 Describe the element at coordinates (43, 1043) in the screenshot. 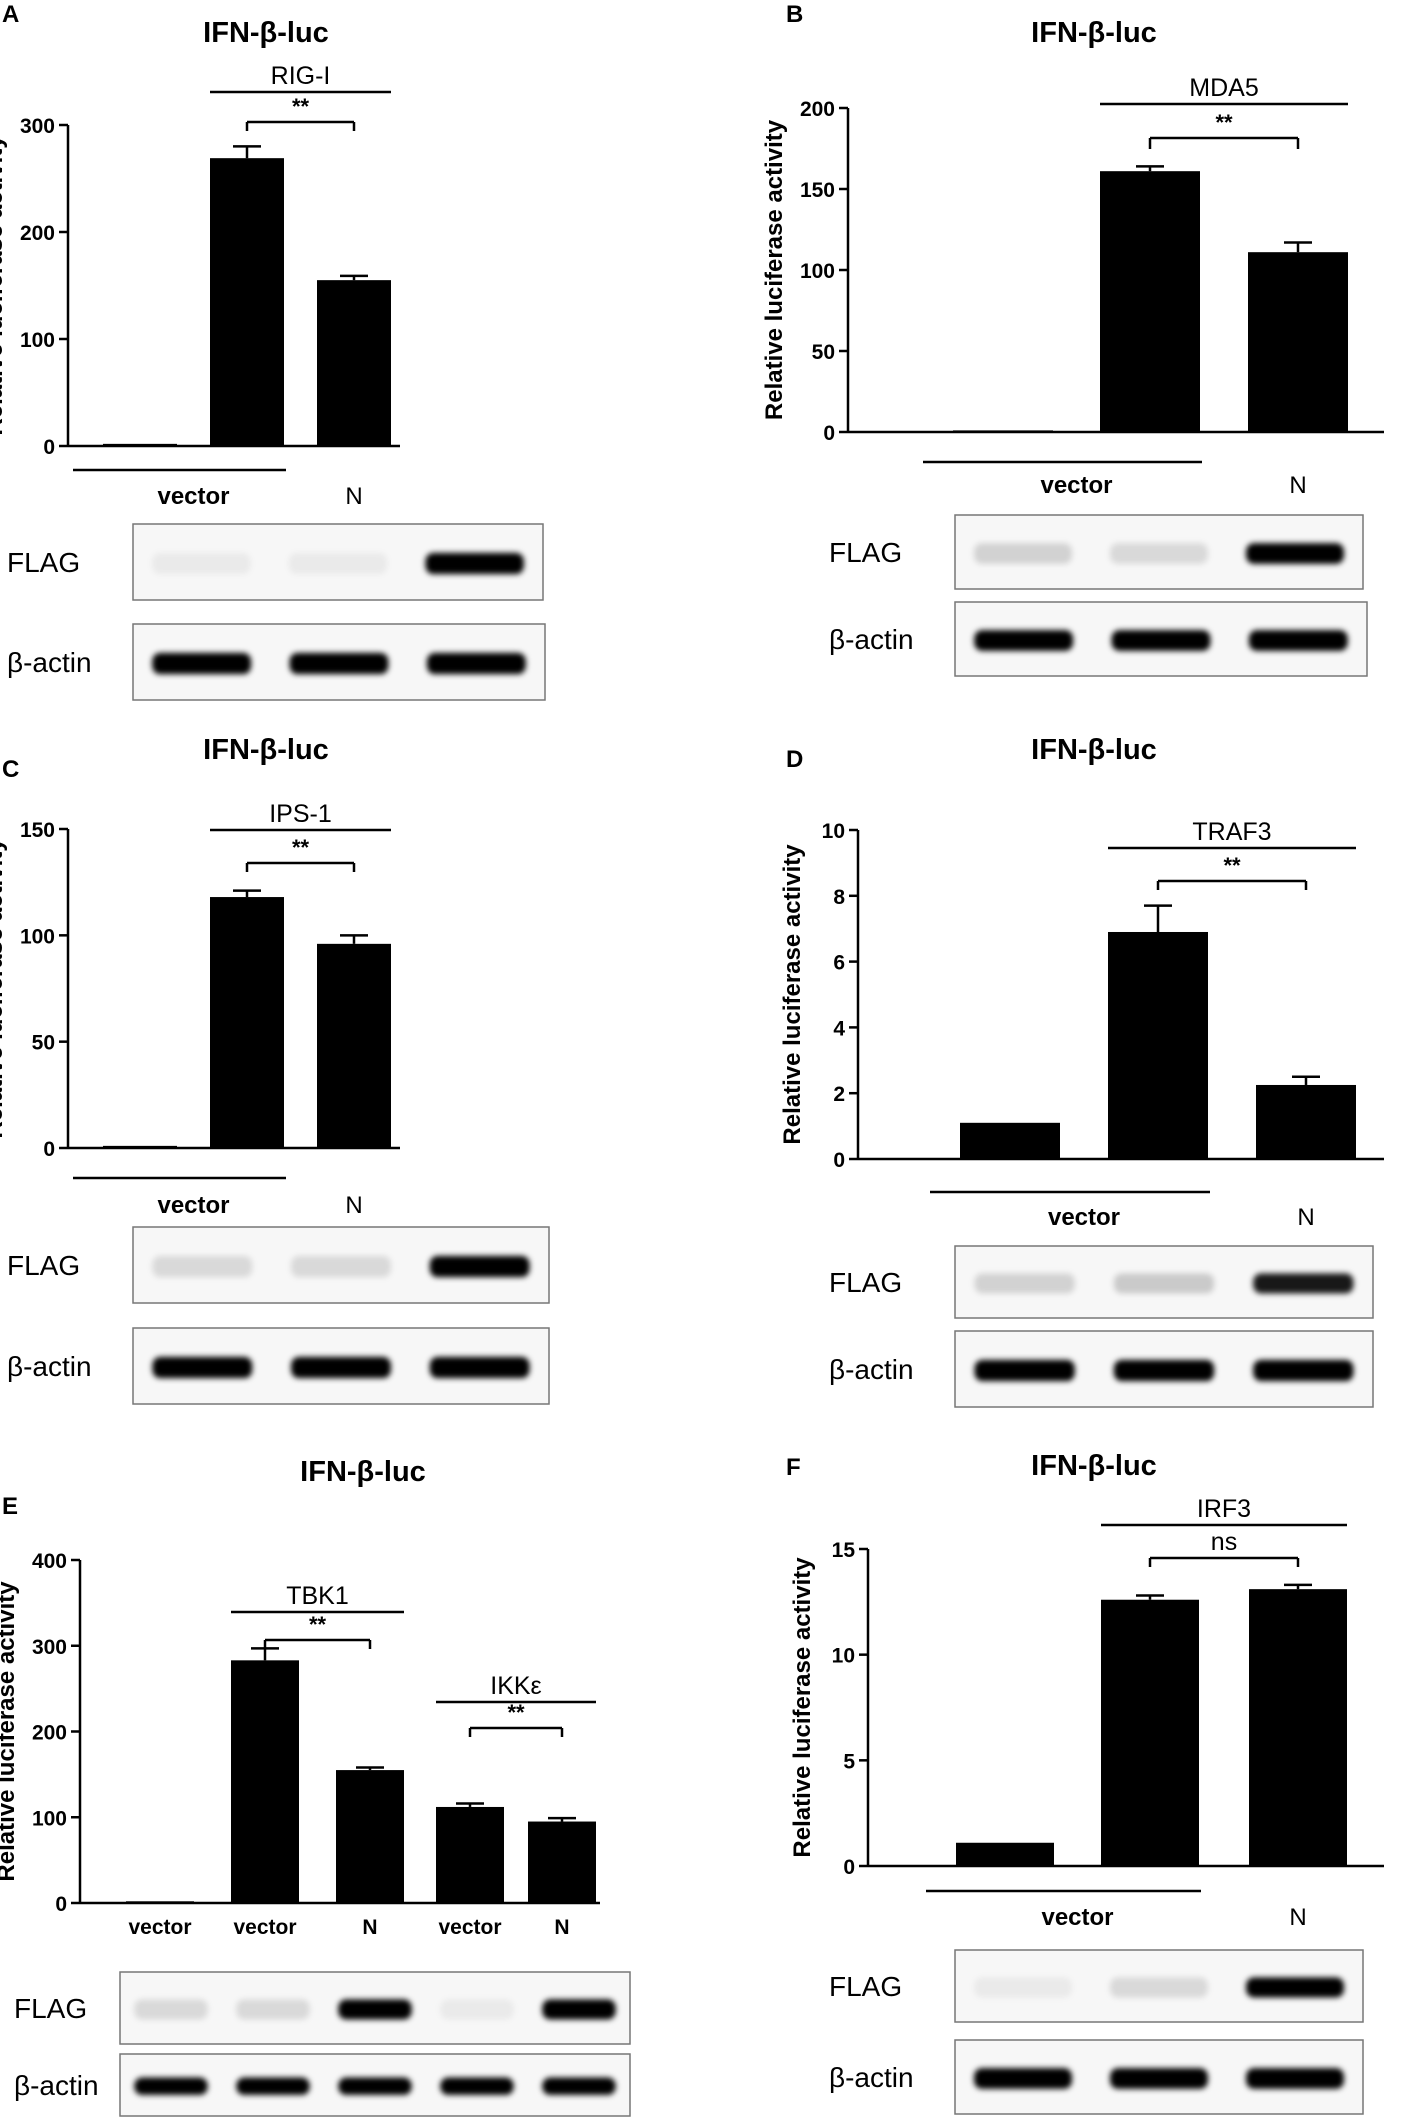

I see `y-tick-label: 50` at that location.